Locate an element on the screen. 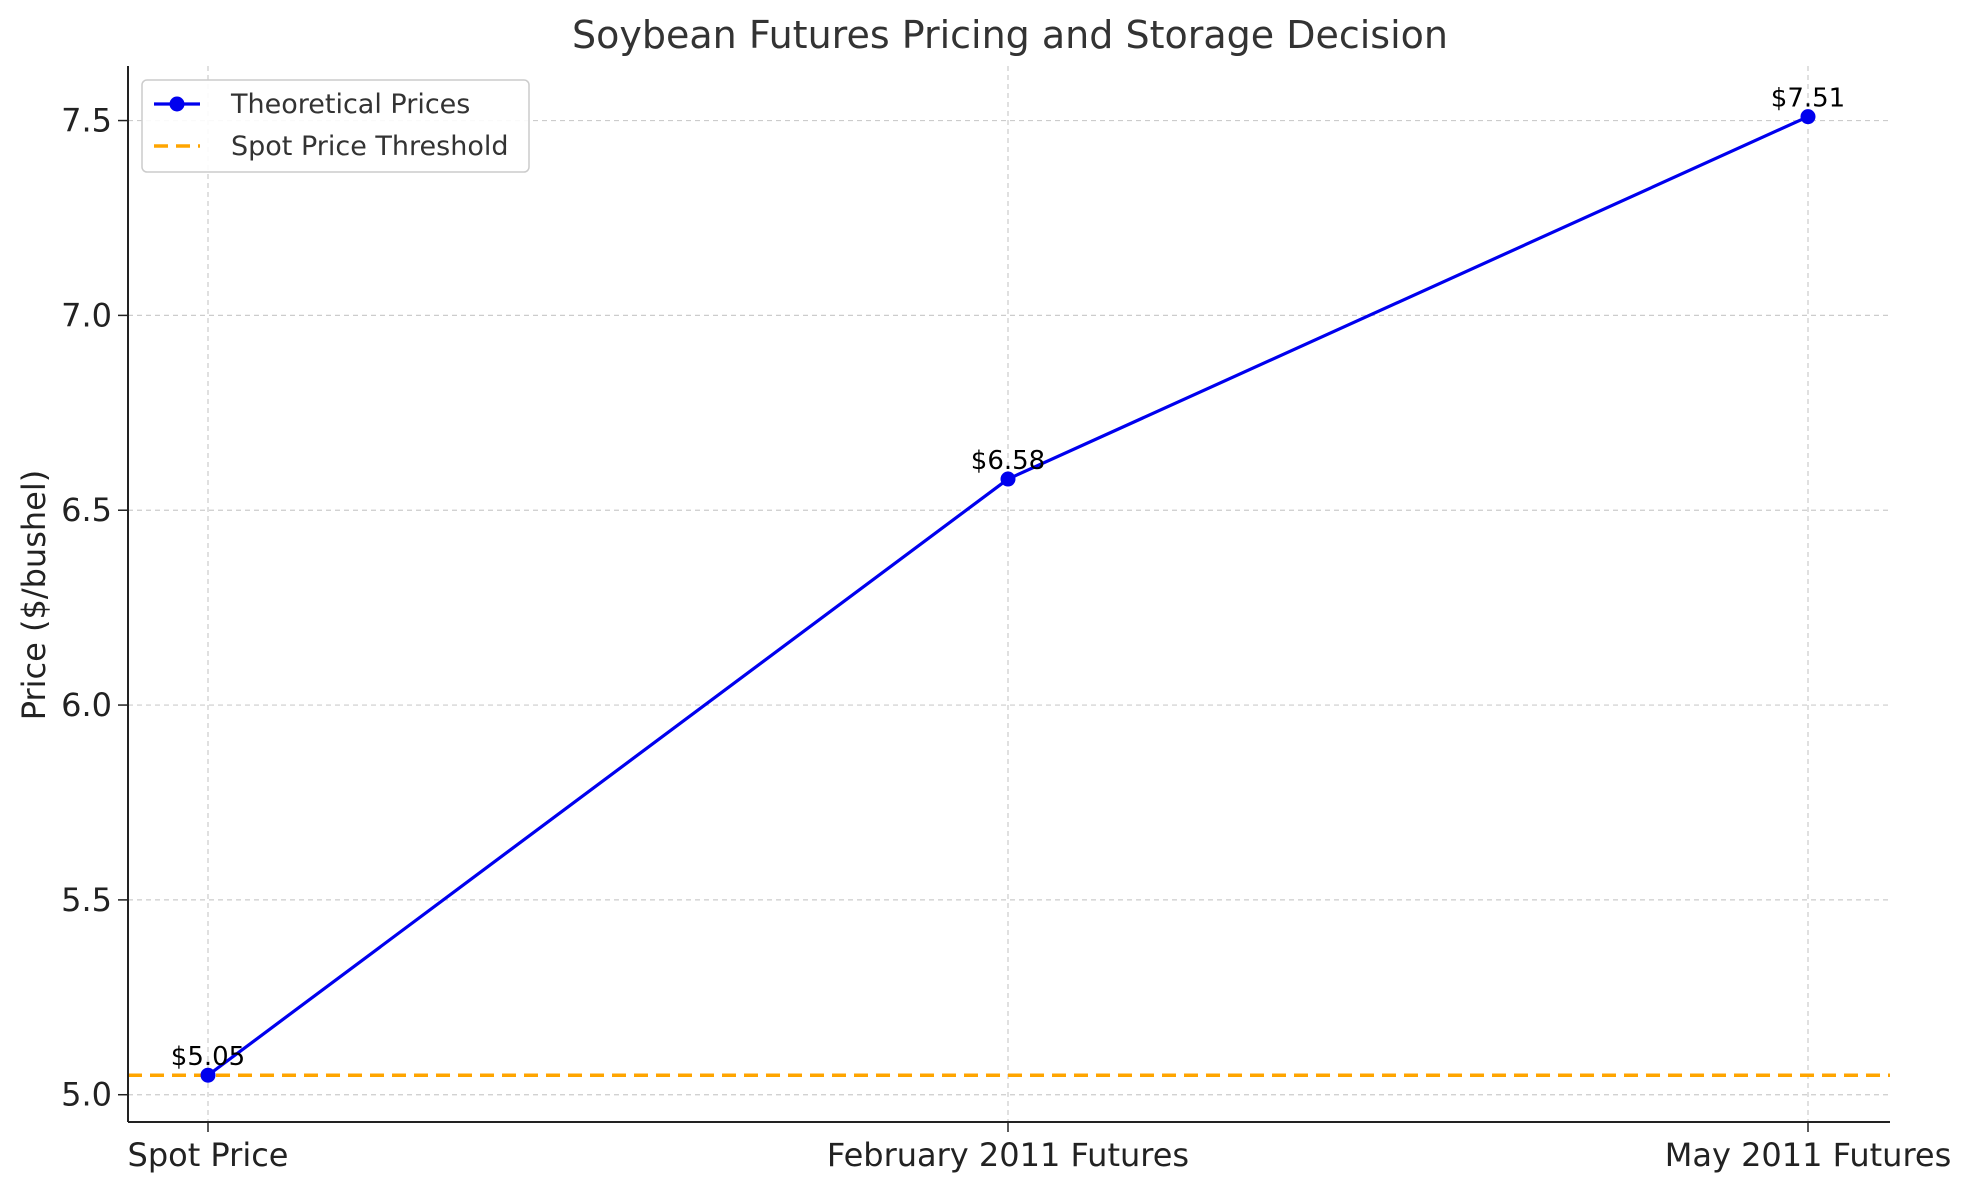 This screenshot has height=1180, width=1970. x-tick-label-2: May 2011 Futures is located at coordinates (1808, 1155).